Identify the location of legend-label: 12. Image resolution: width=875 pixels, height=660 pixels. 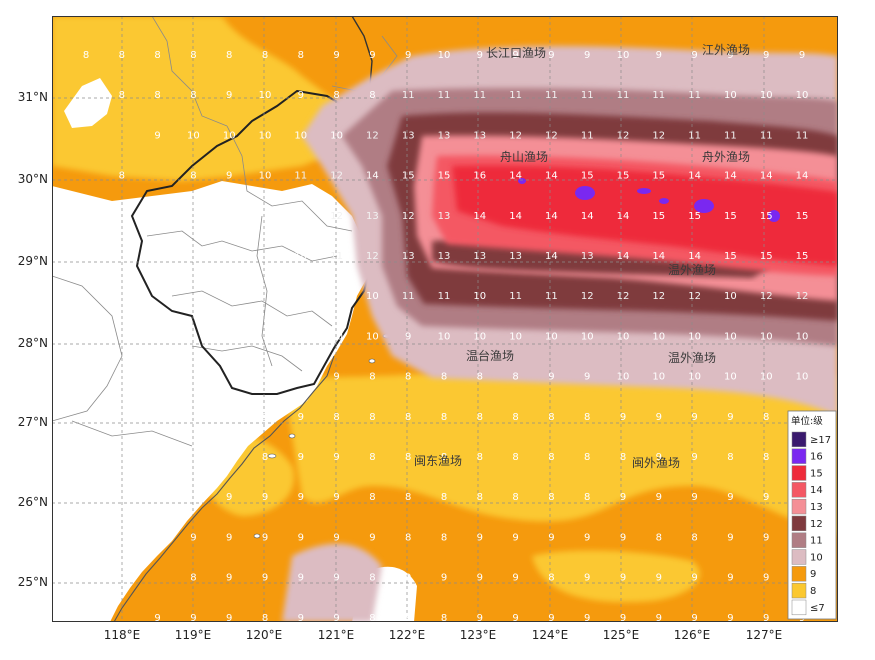
(816, 524).